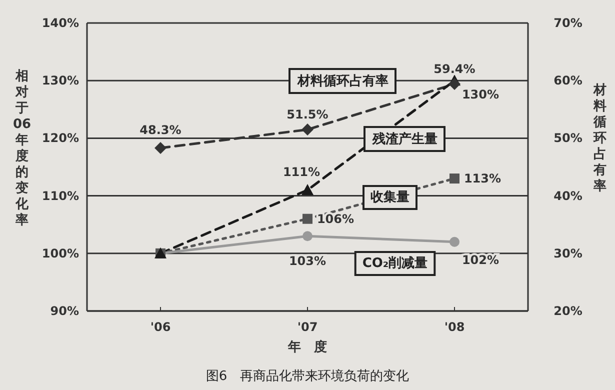  Describe the element at coordinates (481, 259) in the screenshot. I see `data-label: 102%` at that location.